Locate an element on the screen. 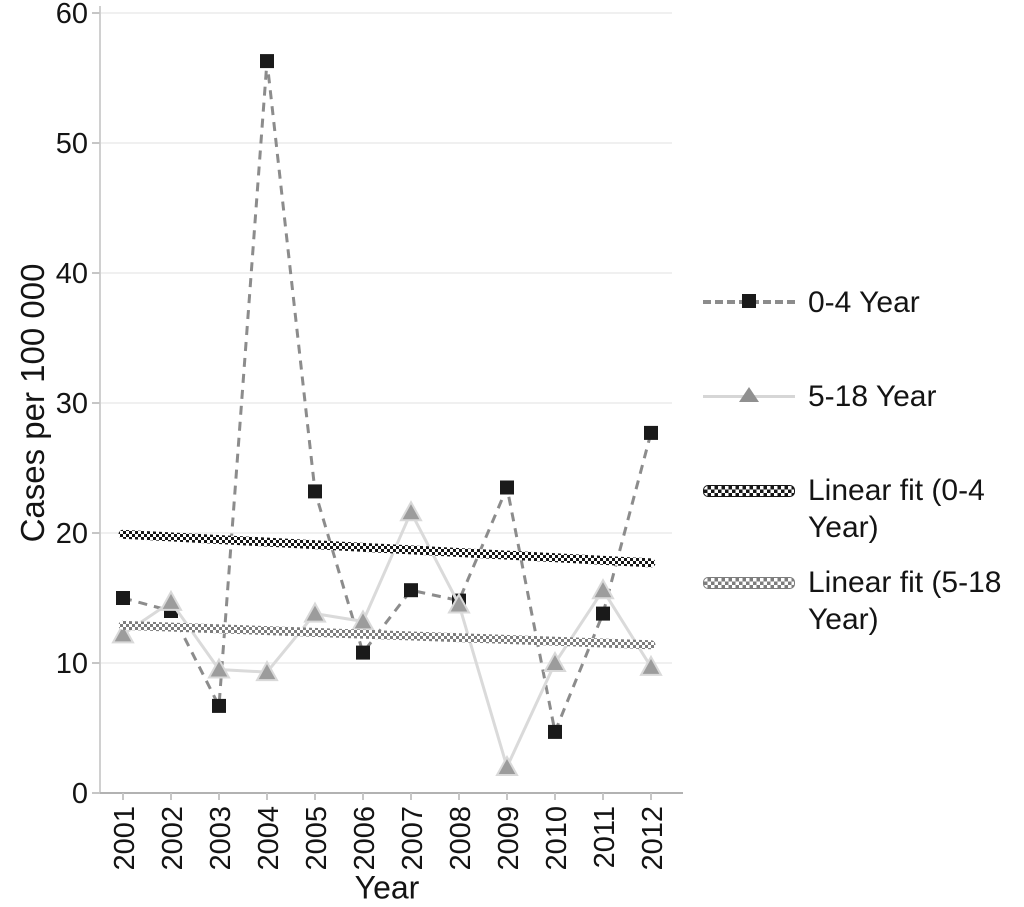  x-tick-label: 2010 is located at coordinates (557, 838).